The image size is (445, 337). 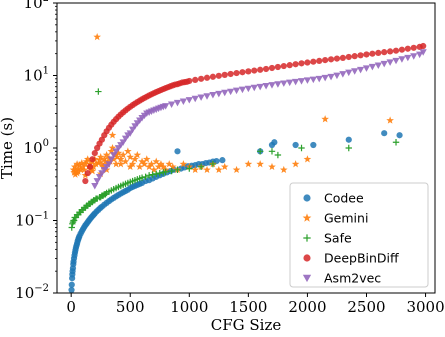 I want to click on x-tick-label: 500, so click(x=130, y=307).